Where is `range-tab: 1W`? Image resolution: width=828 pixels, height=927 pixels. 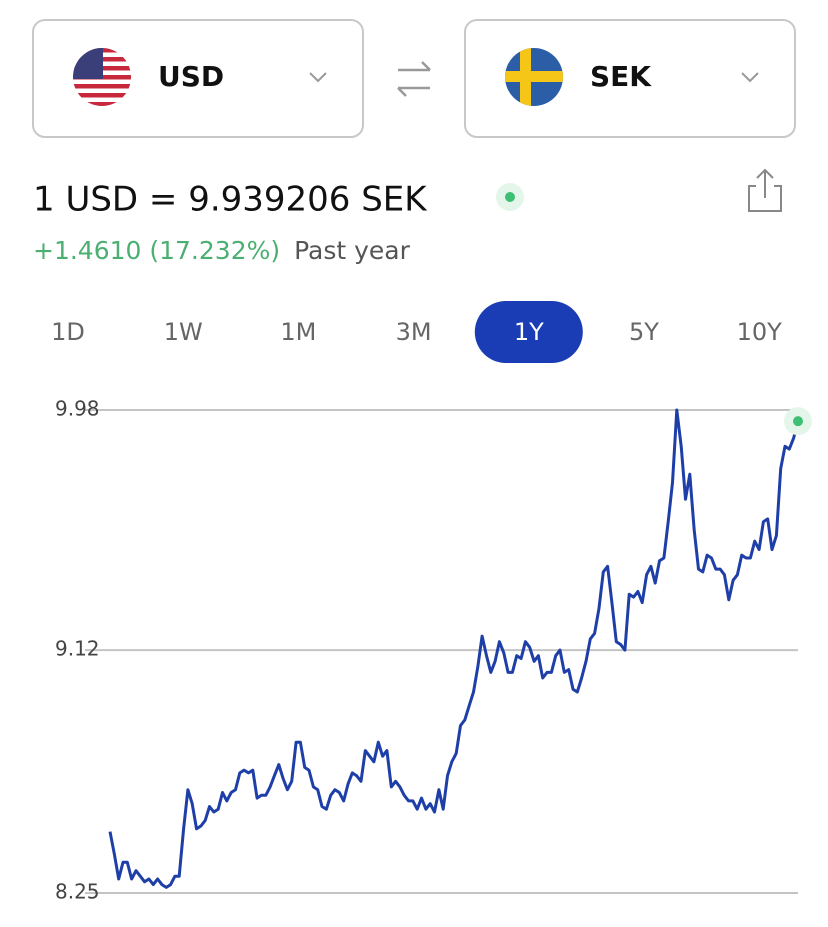 range-tab: 1W is located at coordinates (183, 332).